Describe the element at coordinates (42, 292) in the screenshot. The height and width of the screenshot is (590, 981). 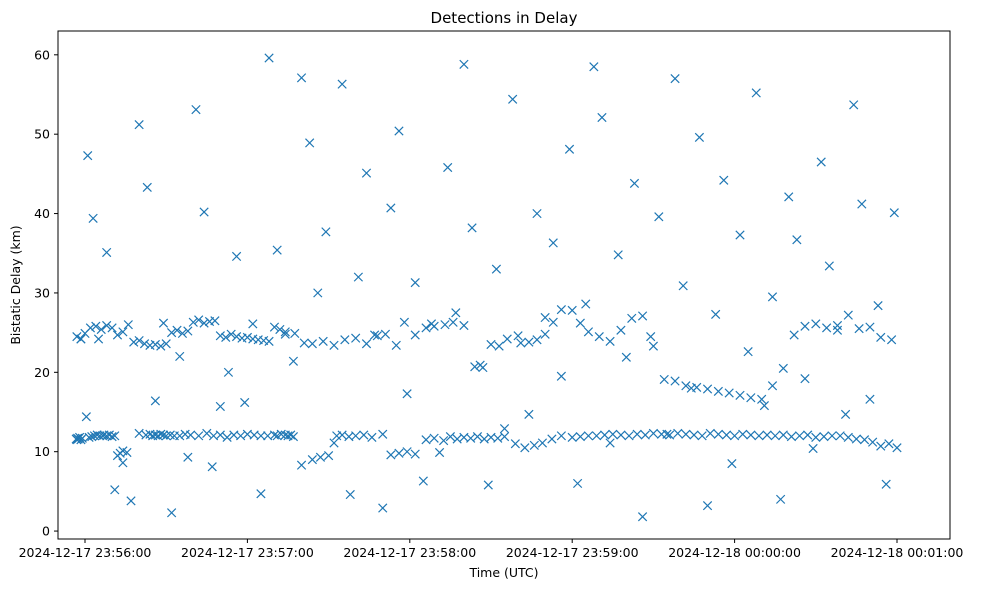
I see `y-tick-label: 30` at that location.